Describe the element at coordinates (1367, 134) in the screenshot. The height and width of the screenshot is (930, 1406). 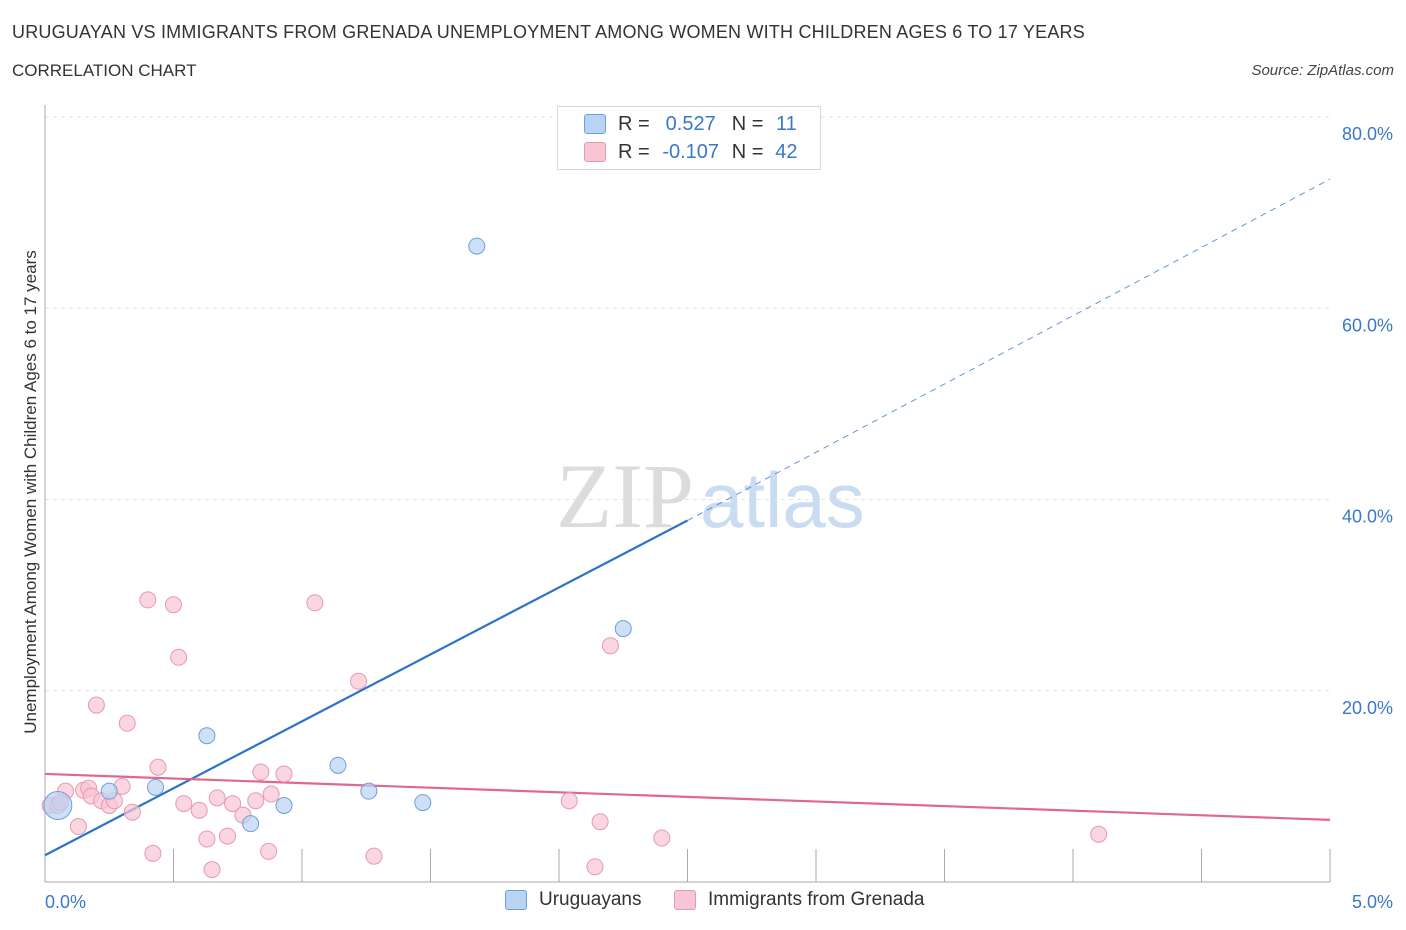
I see `y-tick-label: 80.0%` at that location.